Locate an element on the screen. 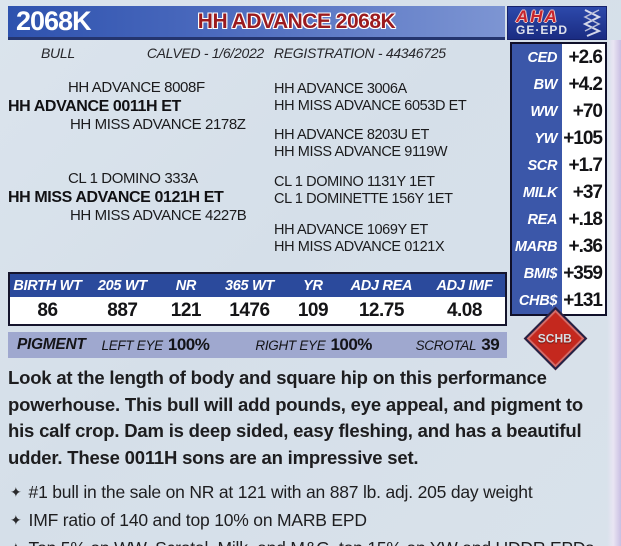  epd-value: +105 is located at coordinates (583, 138).